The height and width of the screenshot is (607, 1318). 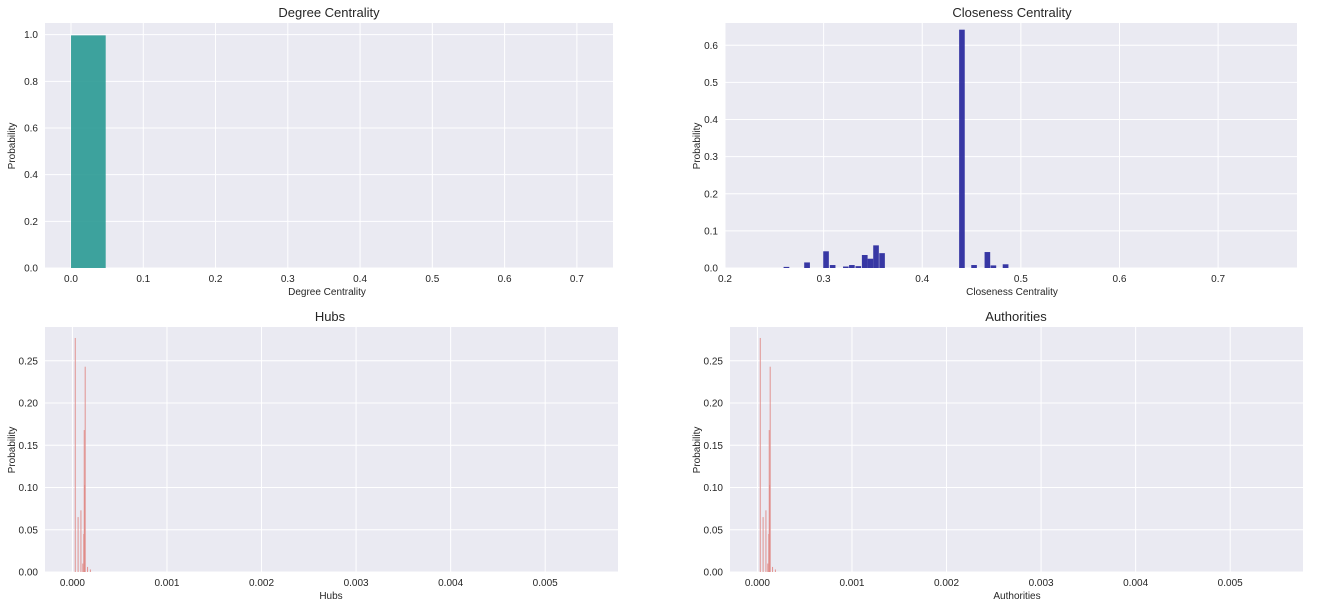 What do you see at coordinates (71, 279) in the screenshot?
I see `x-tick-label: 0.0` at bounding box center [71, 279].